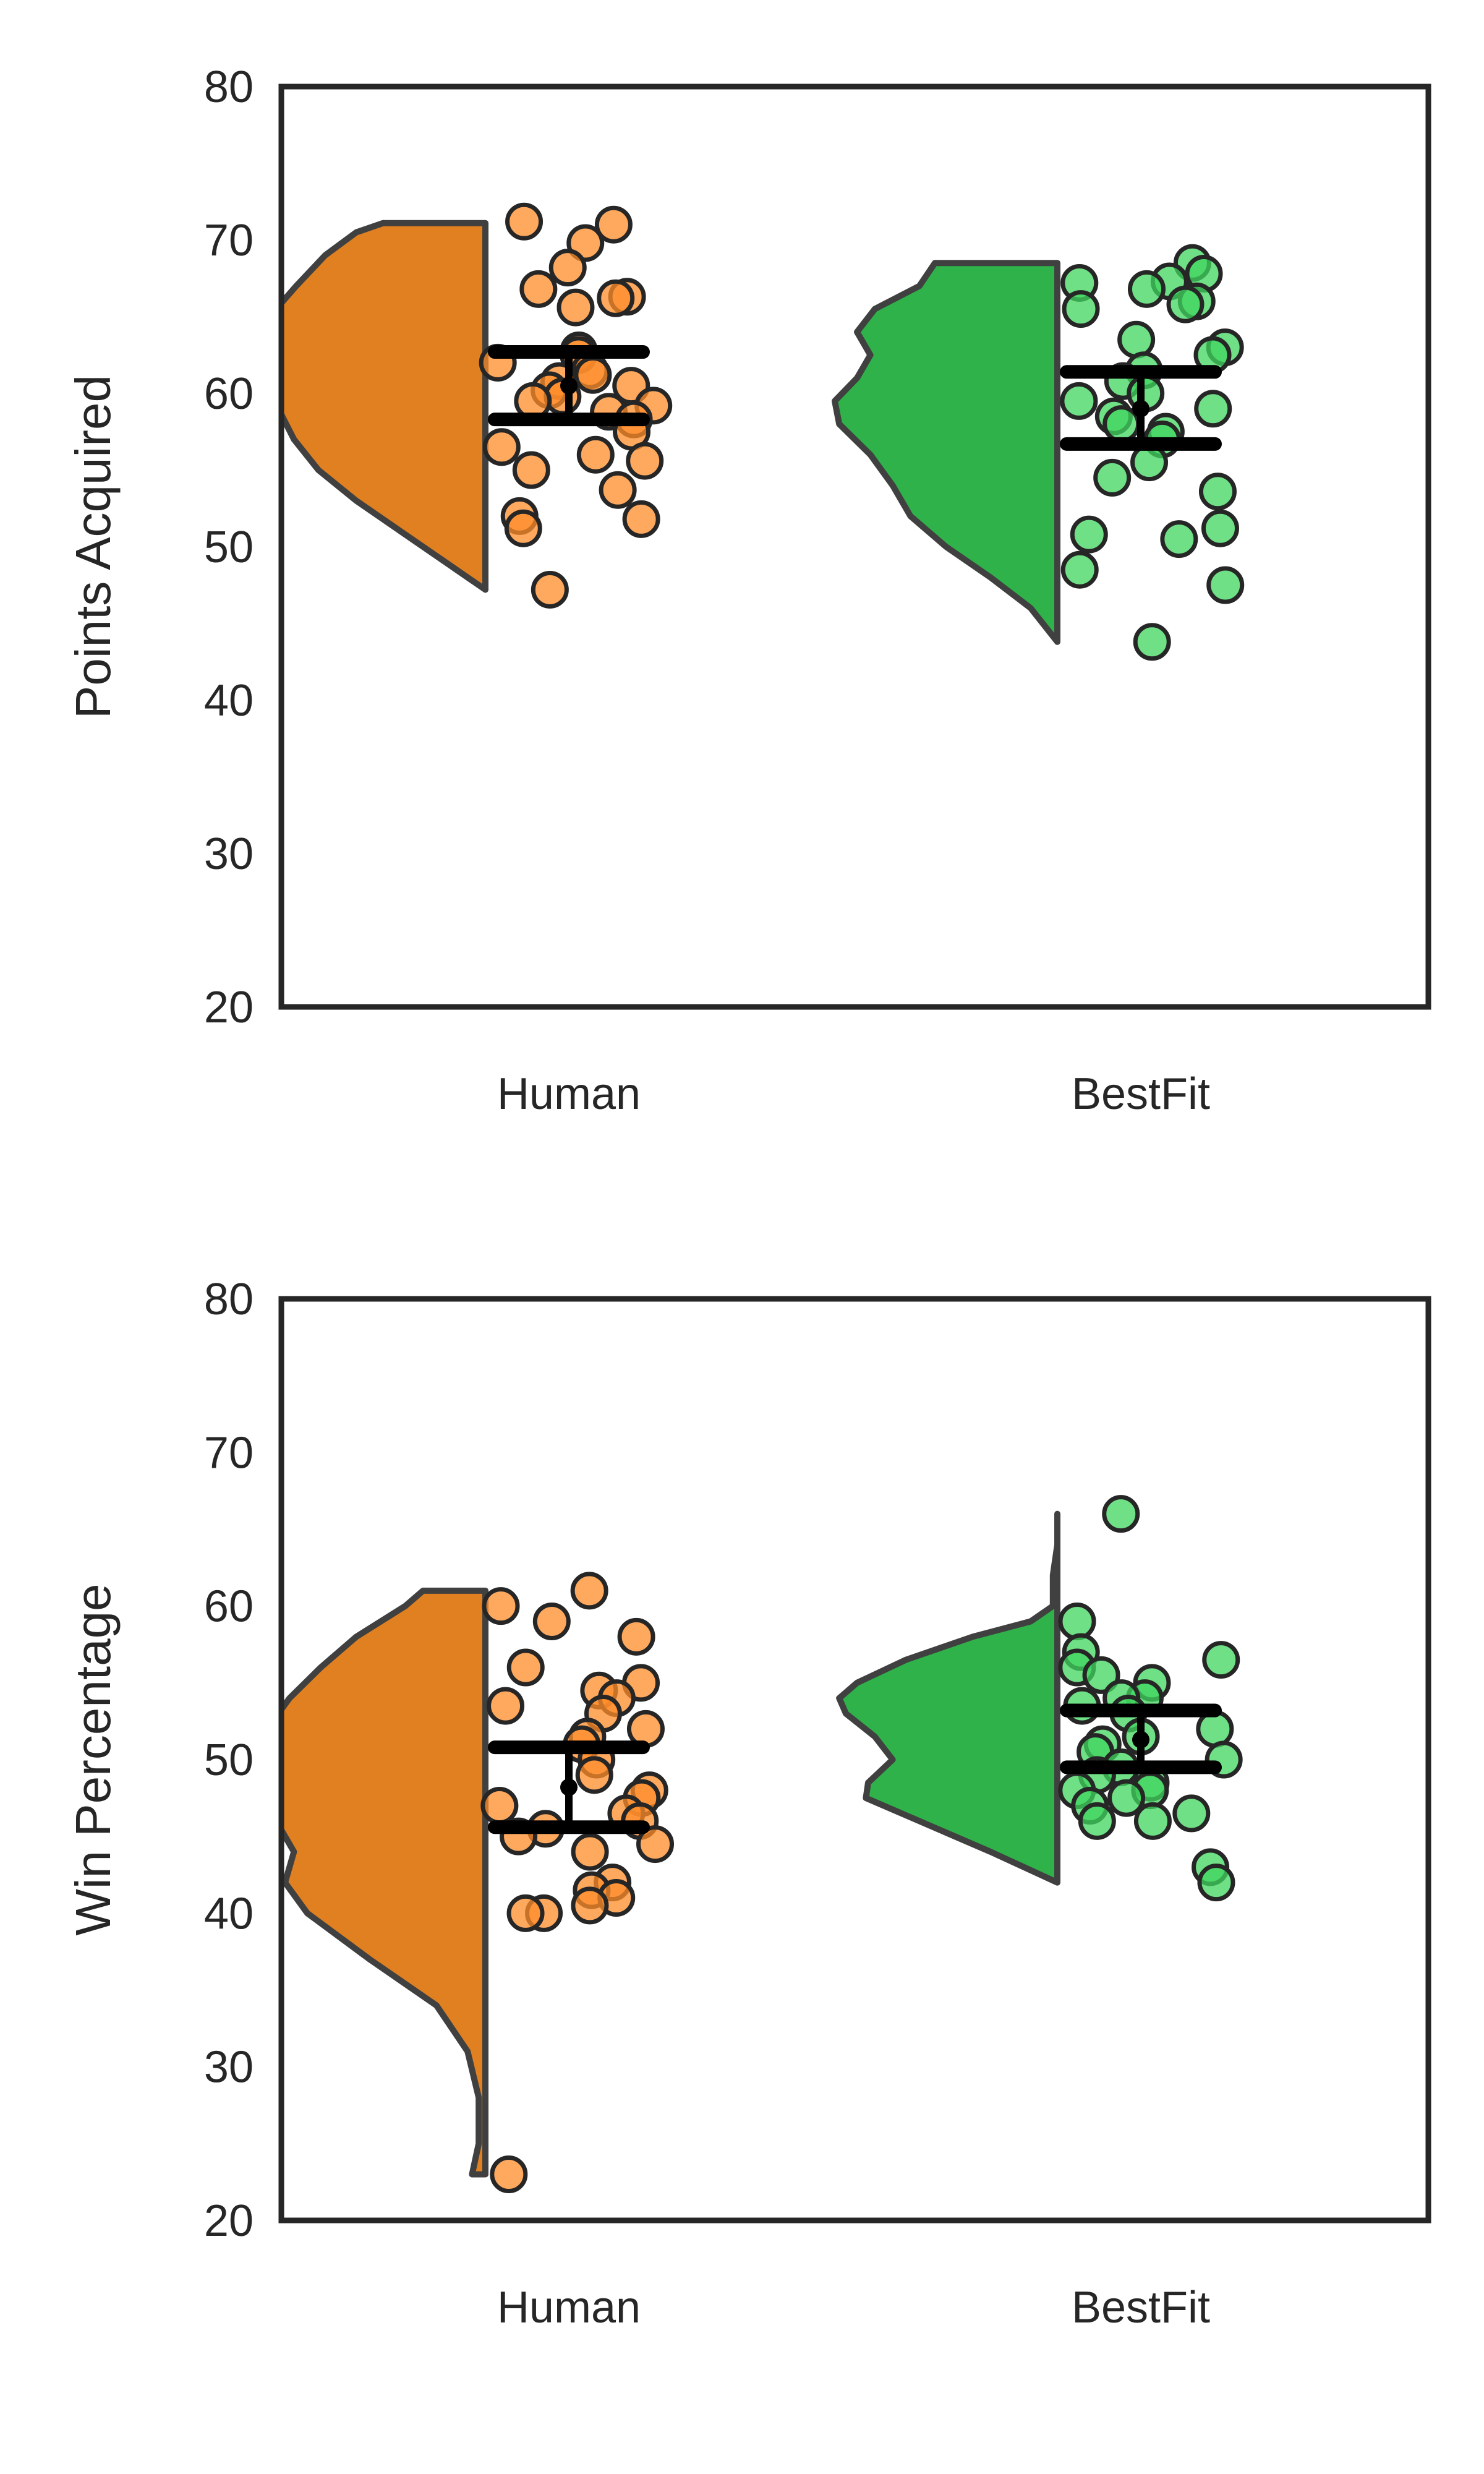  Describe the element at coordinates (93, 1759) in the screenshot. I see `y-axis-label: Win Percentage` at that location.